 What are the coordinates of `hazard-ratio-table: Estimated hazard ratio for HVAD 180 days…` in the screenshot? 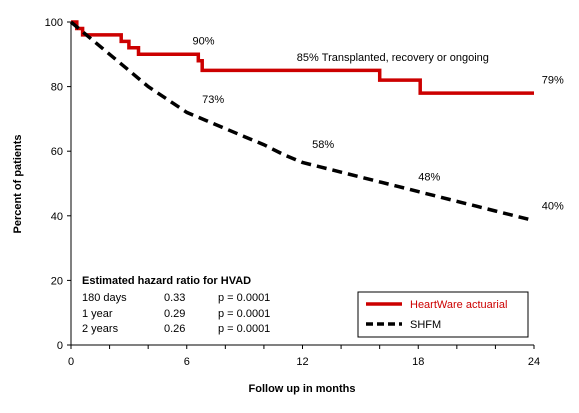 It's located at (176, 305).